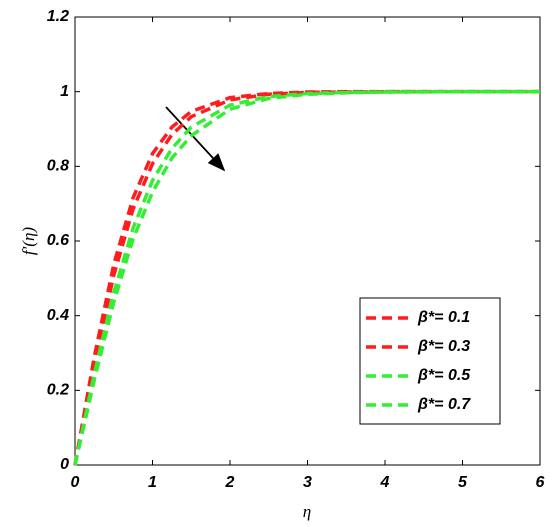  What do you see at coordinates (58, 16) in the screenshot?
I see `y-tick-label: 1.2` at bounding box center [58, 16].